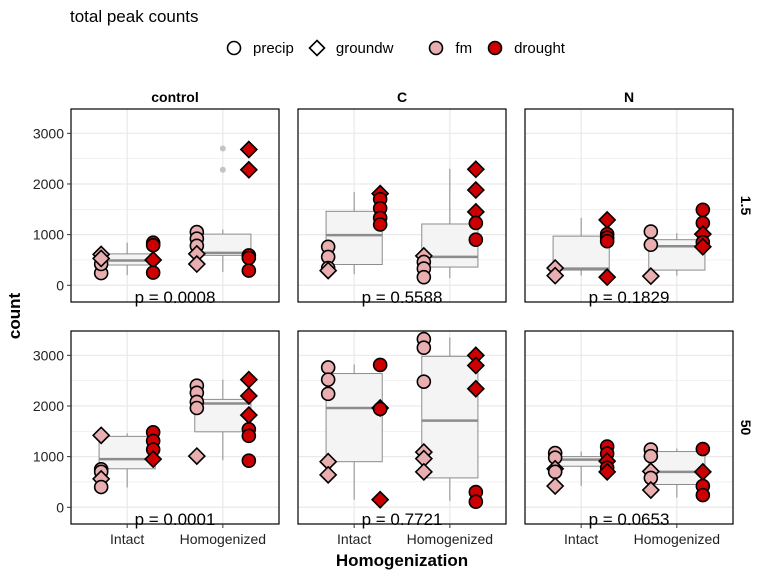  What do you see at coordinates (175, 519) in the screenshot?
I see `p-value-label: p = 0.0001` at bounding box center [175, 519].